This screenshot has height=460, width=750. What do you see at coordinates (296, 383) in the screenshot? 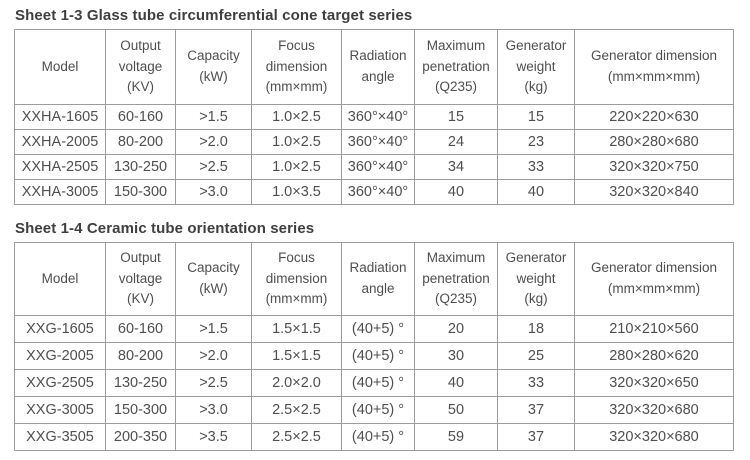
I see `cell-focus-dimension: 2.0×2.0` at bounding box center [296, 383].